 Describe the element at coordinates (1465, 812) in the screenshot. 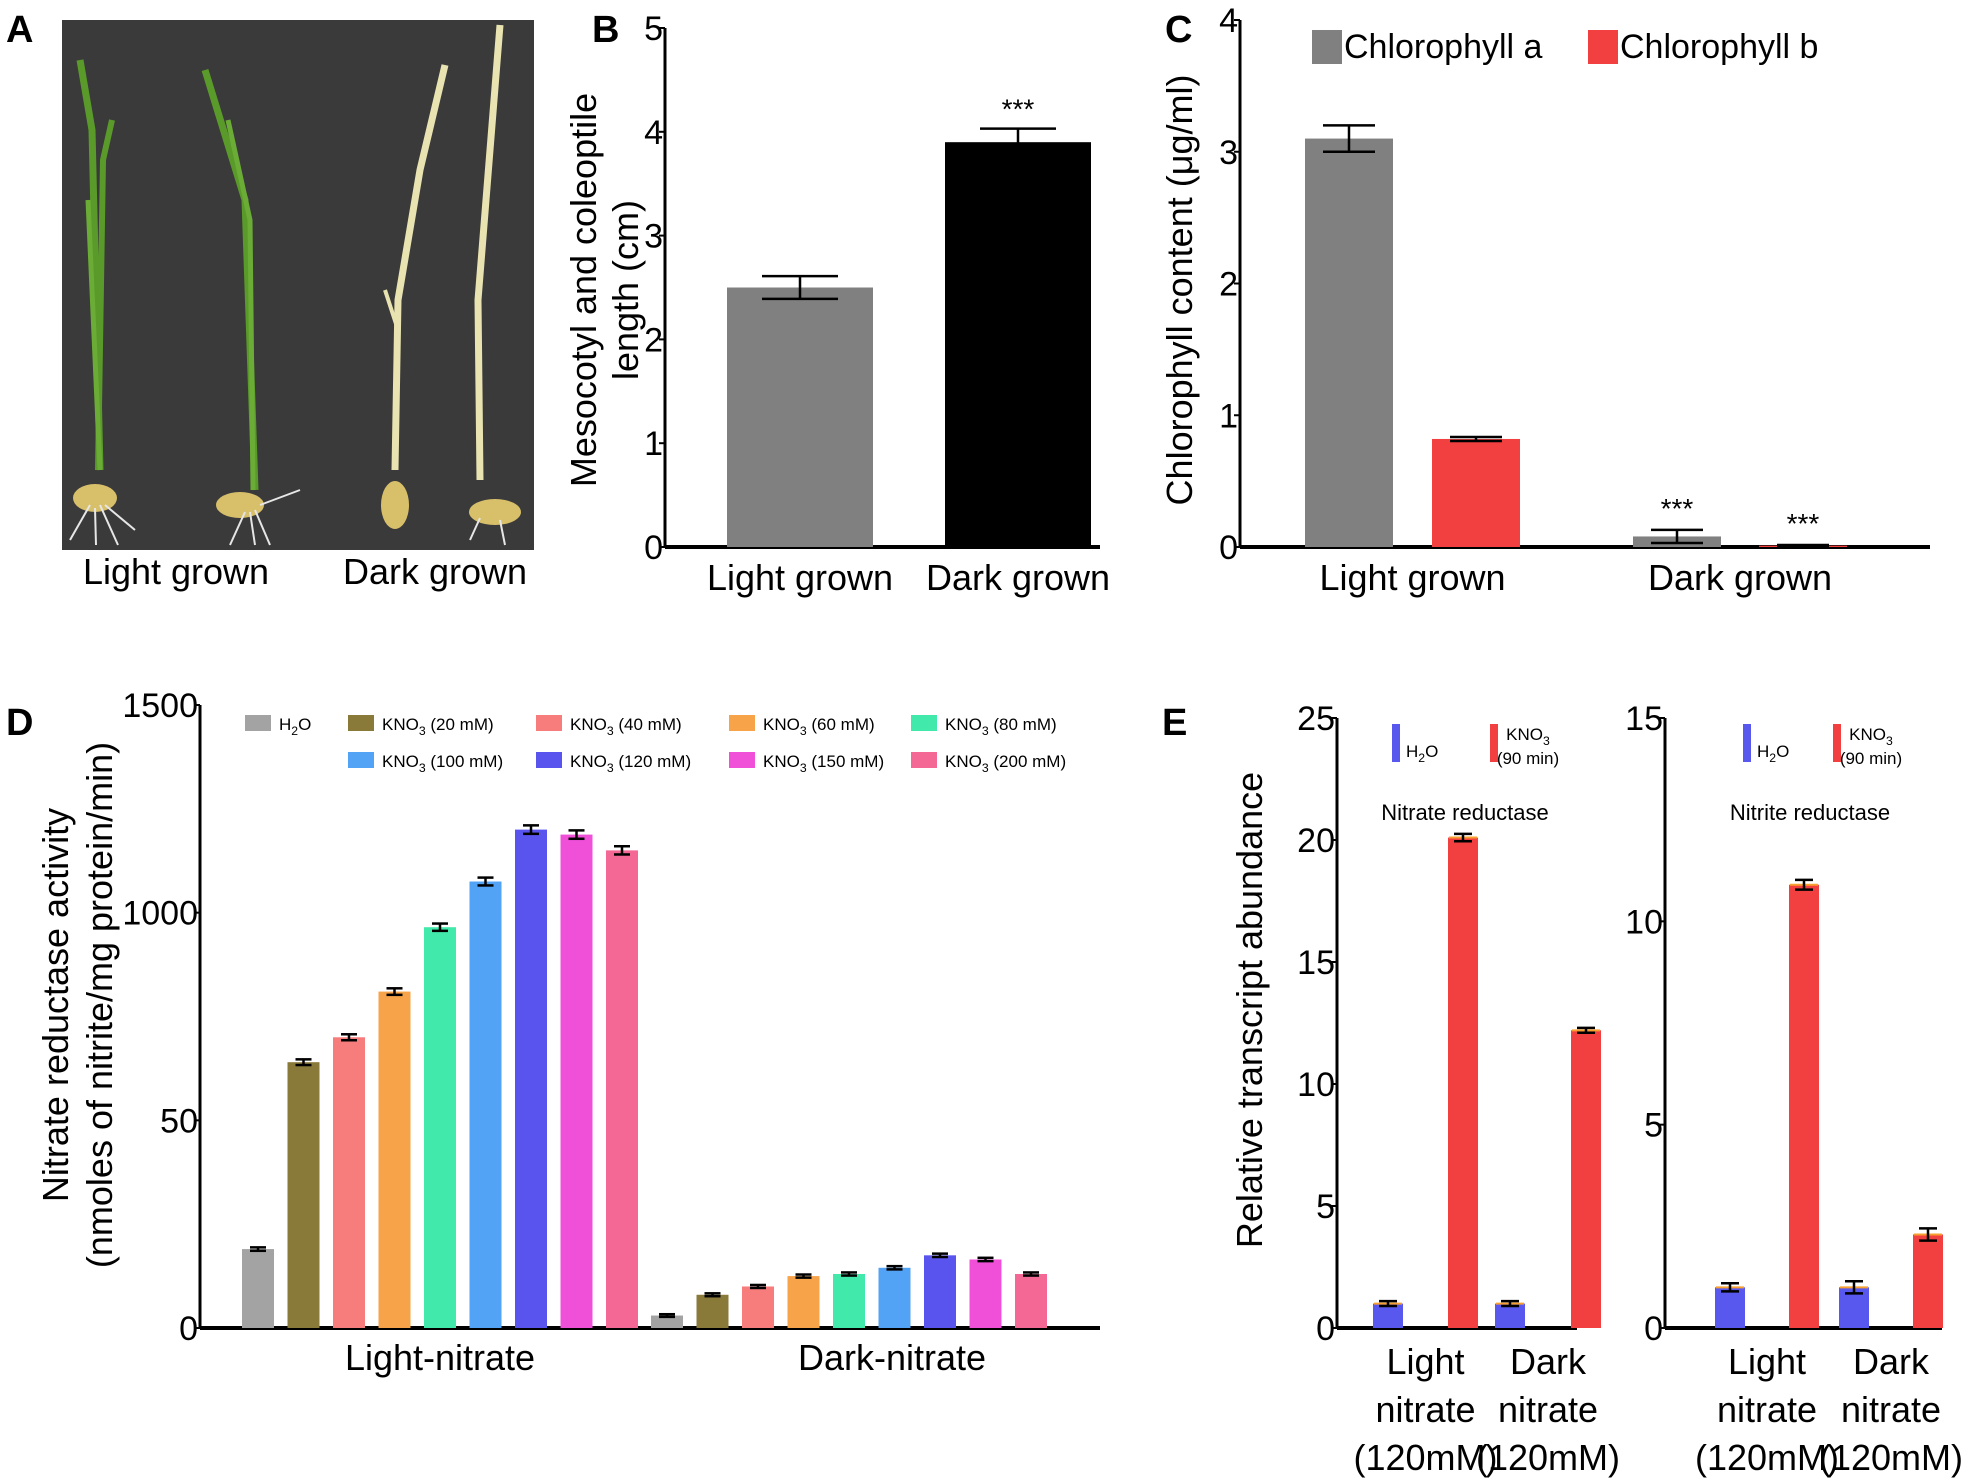

I see `chart-subtitle: Nitrate reductase` at that location.